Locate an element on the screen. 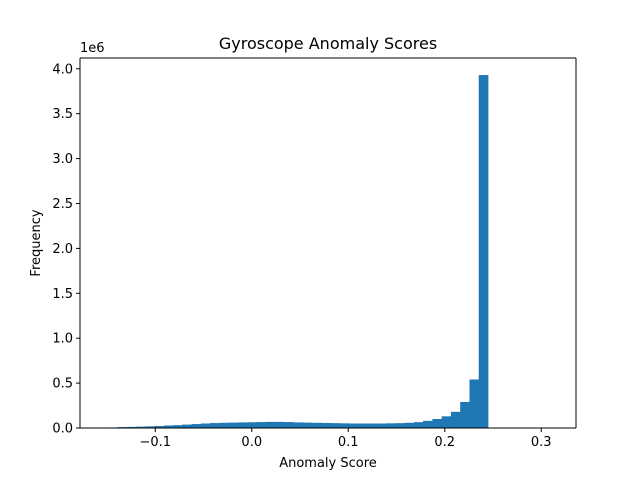 The height and width of the screenshot is (480, 640). x-ticks: −0.1 0.0 0.1 0.2 0.3 is located at coordinates (345, 439).